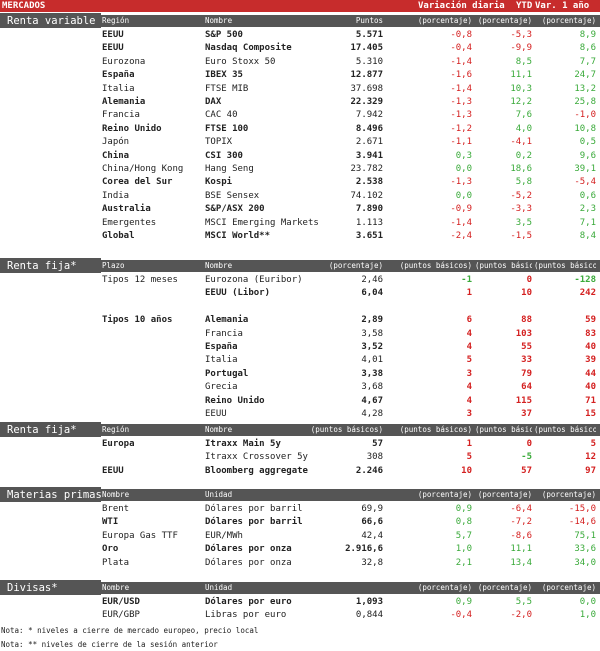  I want to click on cell-year: 12, so click(590, 457).